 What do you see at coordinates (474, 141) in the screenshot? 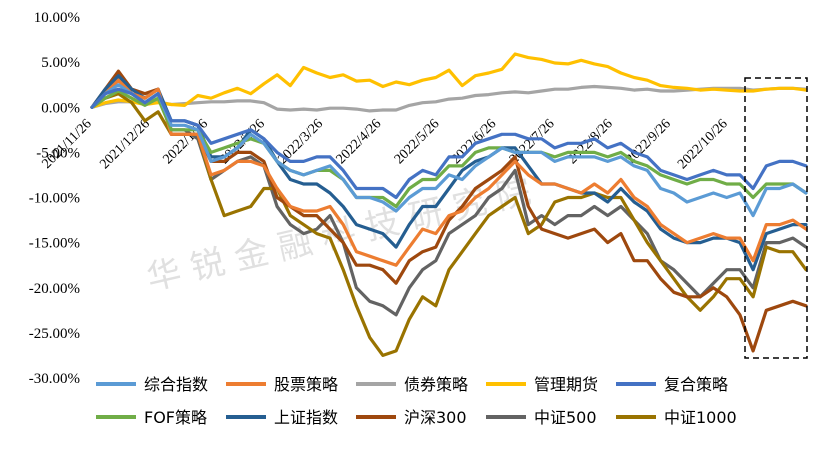
I see `x-tick-label: 2022/6/26` at bounding box center [474, 141].